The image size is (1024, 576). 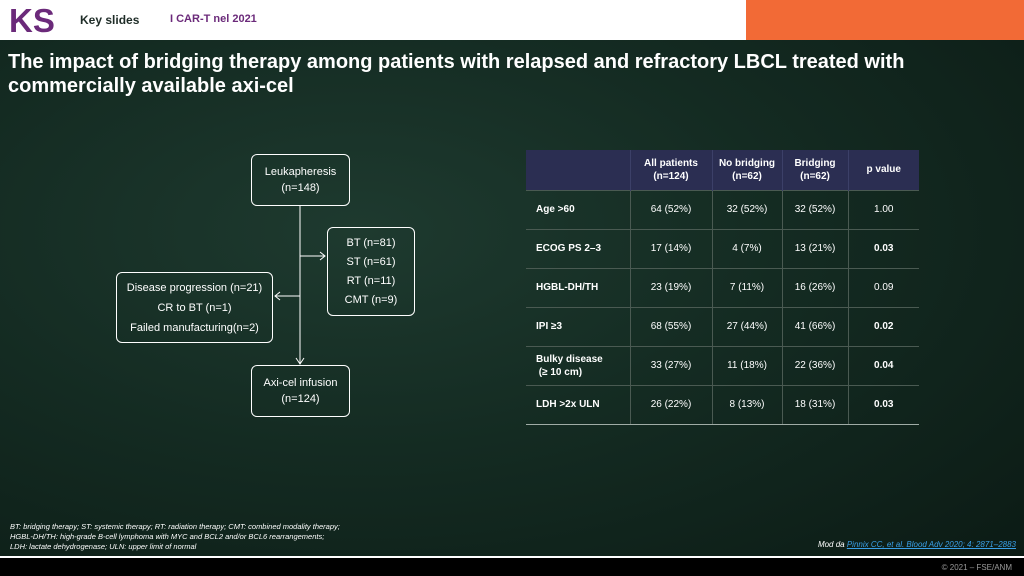 I want to click on bridging-box: BT (n=81) ST (n=61) RT (n=11) CMT (n=9), so click(x=371, y=271).